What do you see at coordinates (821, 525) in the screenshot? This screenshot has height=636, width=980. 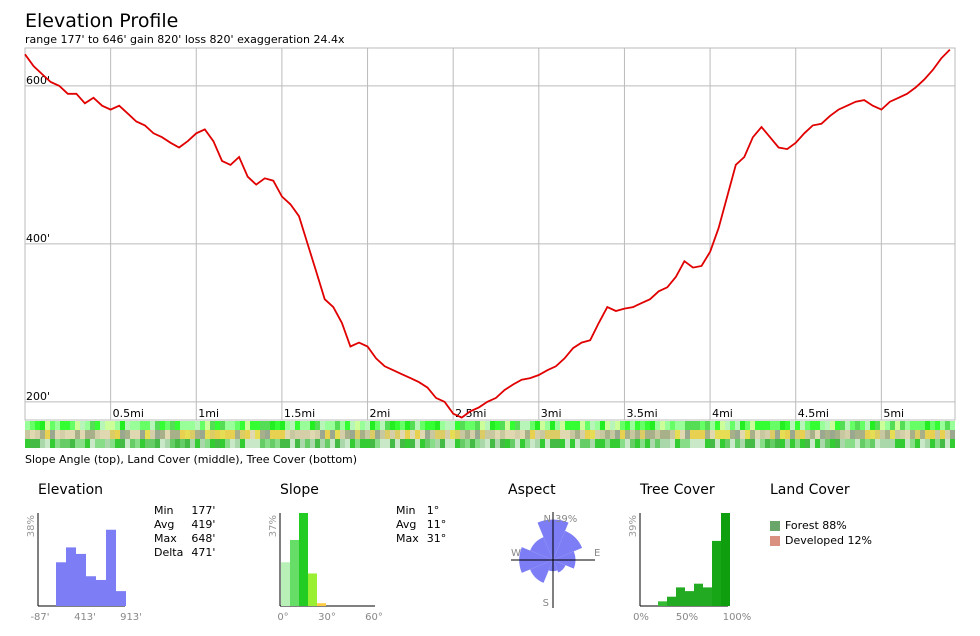 I see `legend-item-forest: Forest 88%` at bounding box center [821, 525].